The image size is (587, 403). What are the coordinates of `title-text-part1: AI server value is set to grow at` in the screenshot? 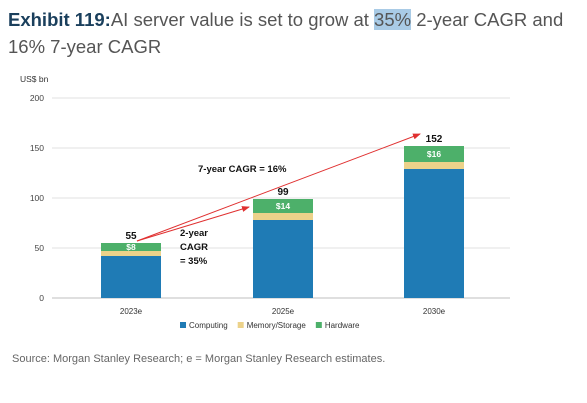 It's located at (242, 19).